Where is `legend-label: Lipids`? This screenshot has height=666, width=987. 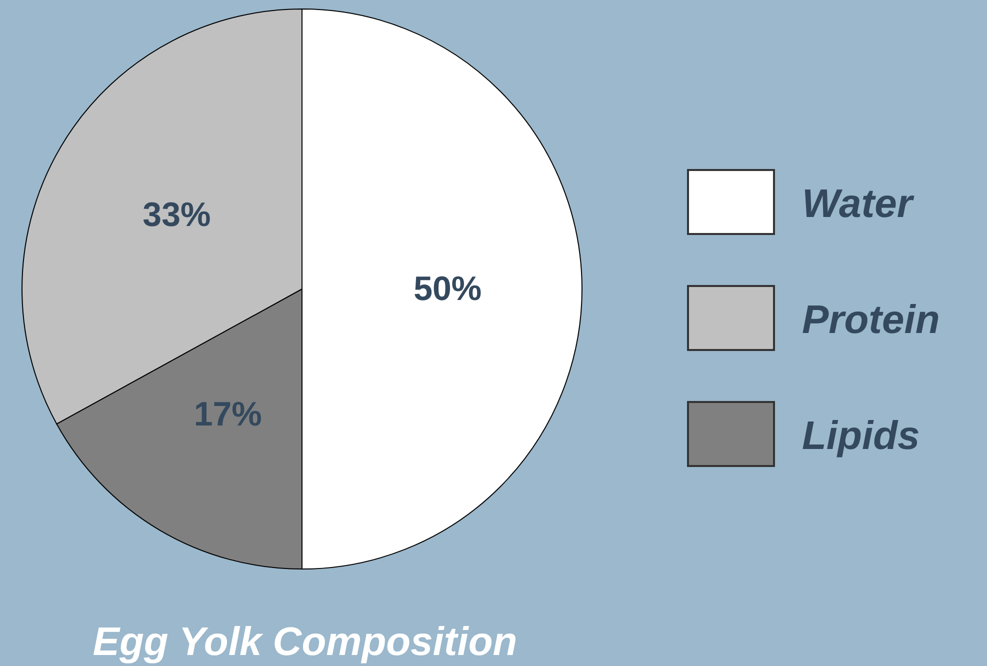
legend-label: Lipids is located at coordinates (861, 436).